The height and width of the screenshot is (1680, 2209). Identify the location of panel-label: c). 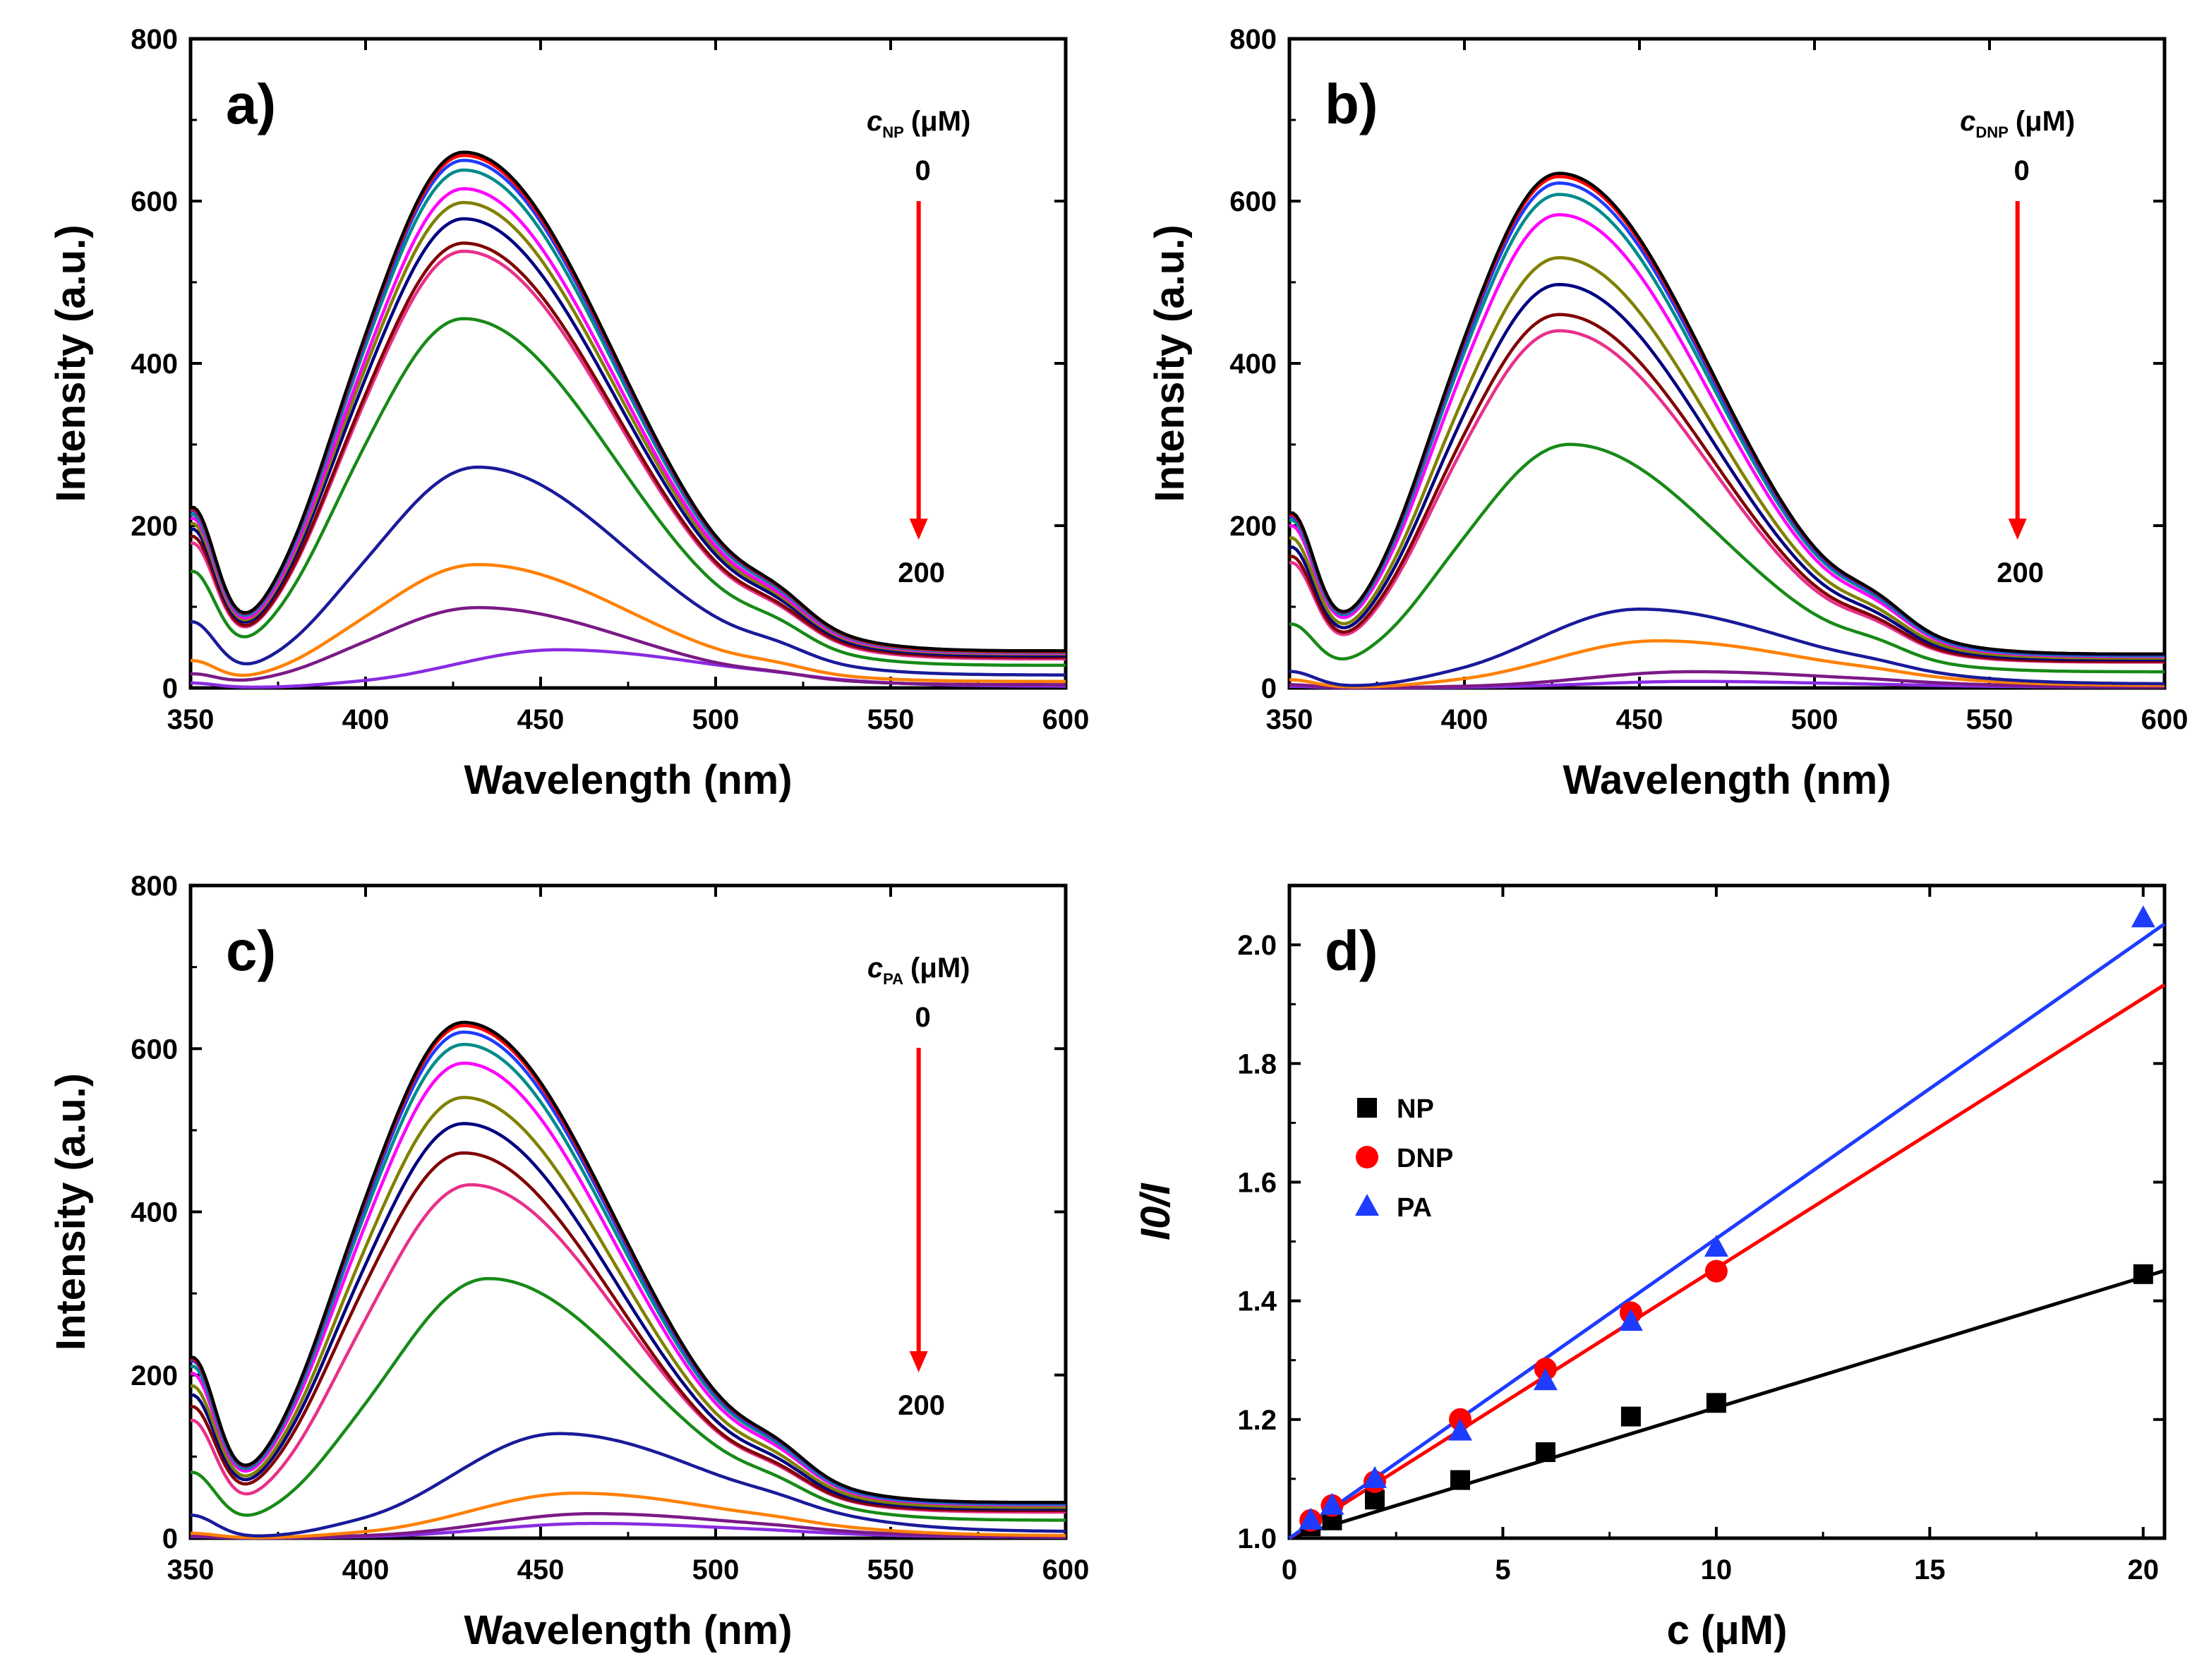
(251, 950).